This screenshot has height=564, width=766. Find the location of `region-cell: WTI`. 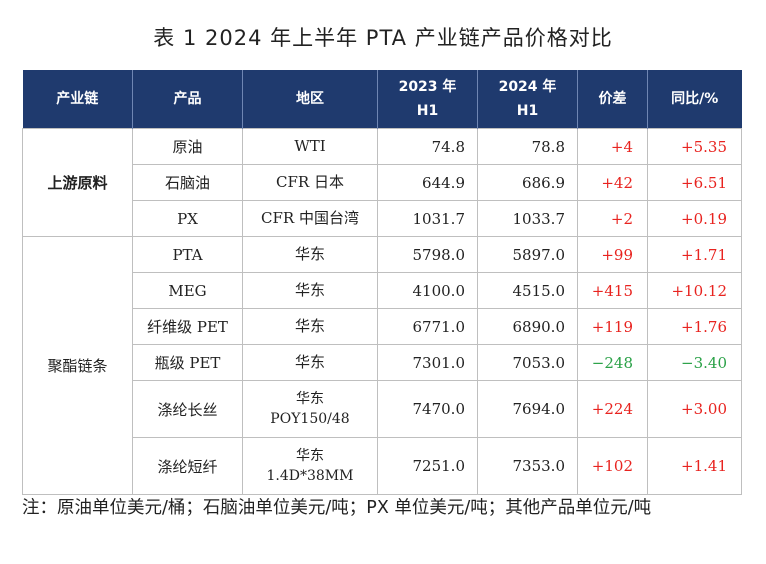

region-cell: WTI is located at coordinates (310, 146).